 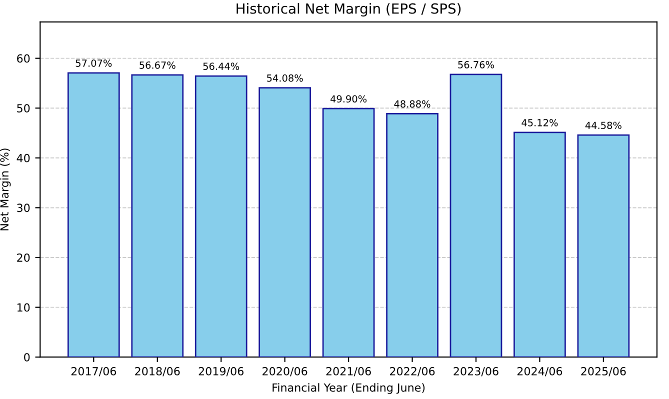 What do you see at coordinates (348, 388) in the screenshot?
I see `x-axis-title: Financial Year (Ending June)` at bounding box center [348, 388].